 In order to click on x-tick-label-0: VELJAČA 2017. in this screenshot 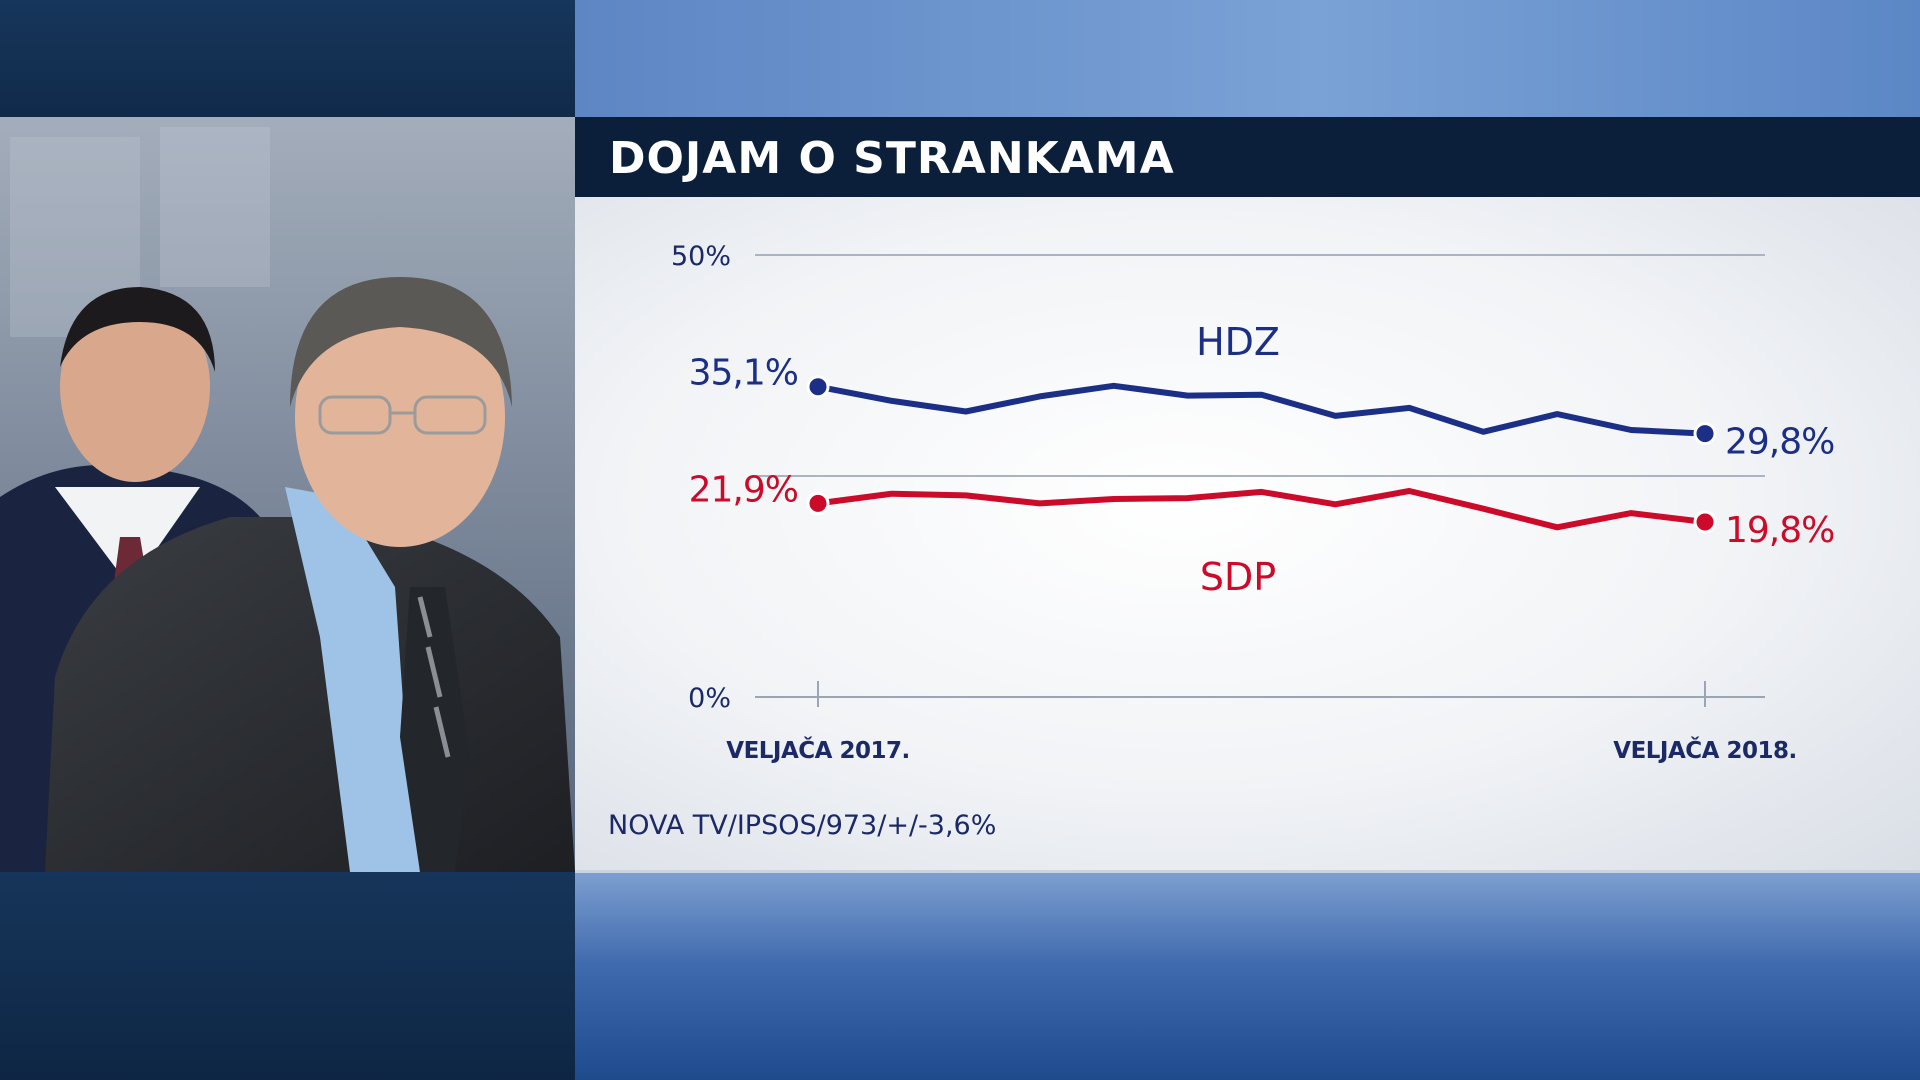, I will do `click(817, 750)`.